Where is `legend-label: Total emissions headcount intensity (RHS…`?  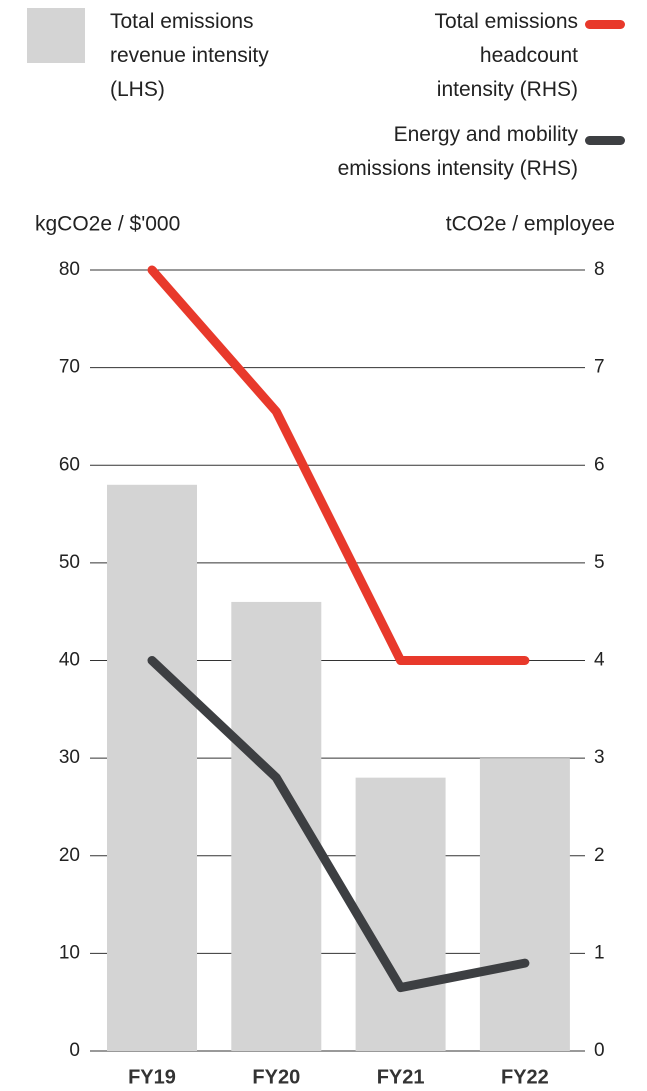
legend-label: Total emissions headcount intensity (RHS… is located at coordinates (506, 55).